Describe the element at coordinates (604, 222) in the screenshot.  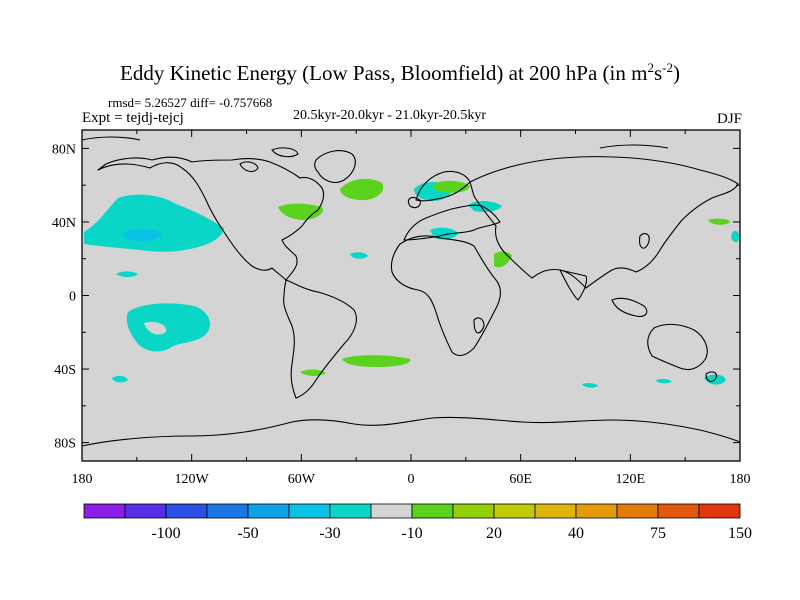
I see `coast-asia` at that location.